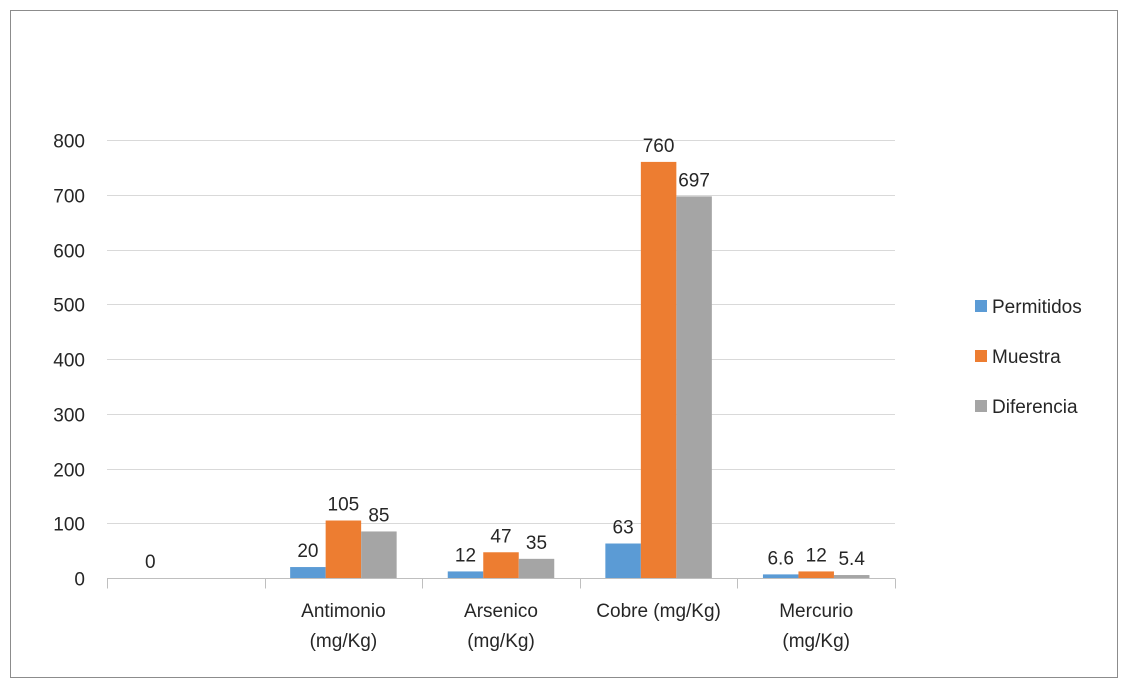  I want to click on legend-label-muestra: Muestra, so click(1026, 357).